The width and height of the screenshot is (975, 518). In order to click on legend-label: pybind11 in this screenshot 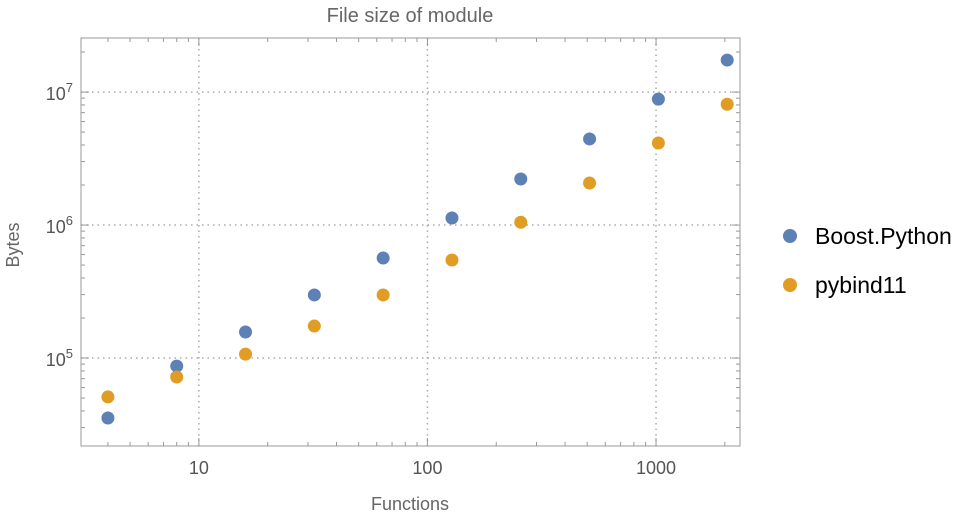, I will do `click(861, 285)`.